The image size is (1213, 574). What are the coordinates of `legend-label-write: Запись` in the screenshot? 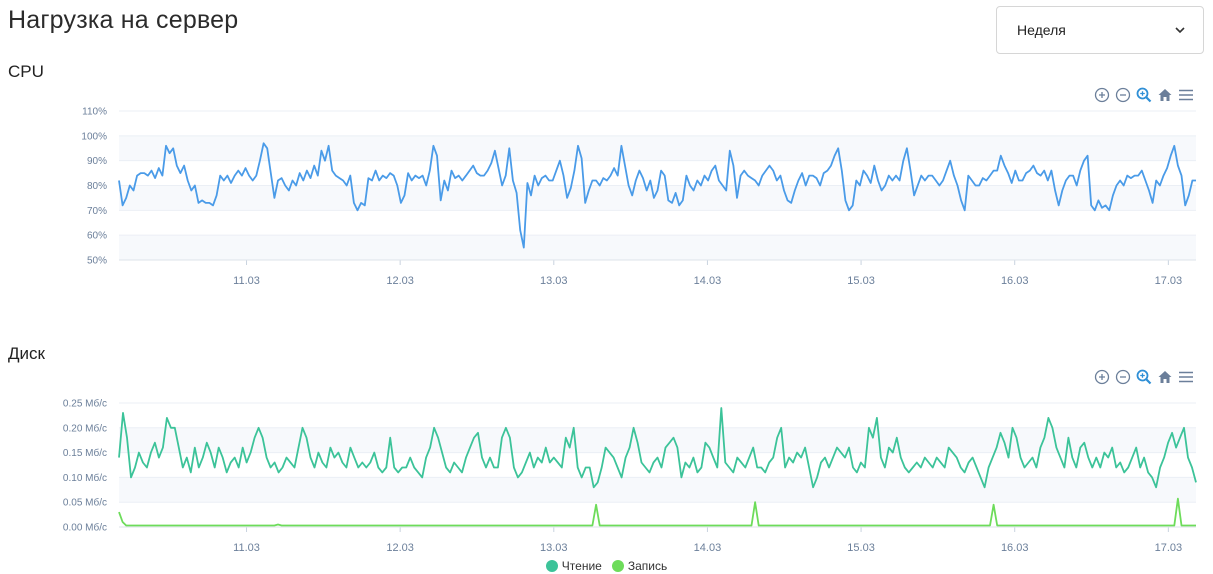 It's located at (647, 566).